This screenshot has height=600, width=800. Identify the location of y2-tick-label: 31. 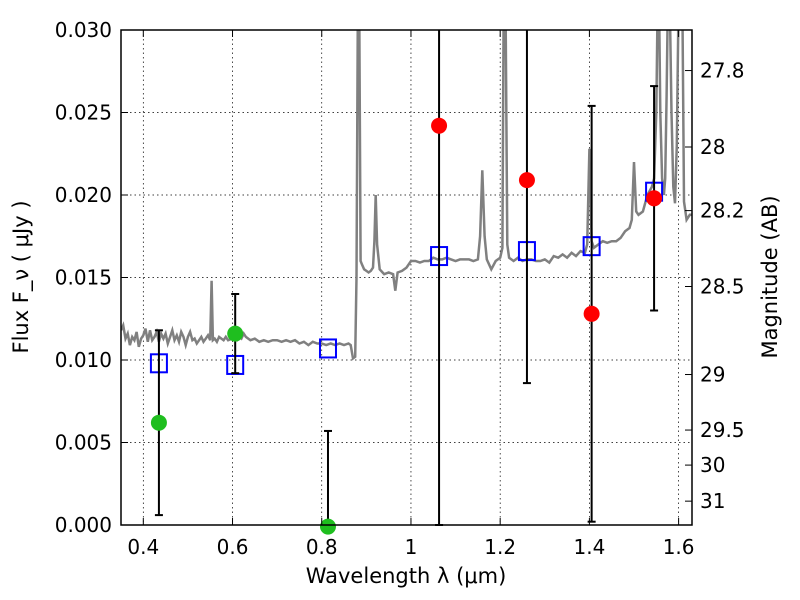
(712, 501).